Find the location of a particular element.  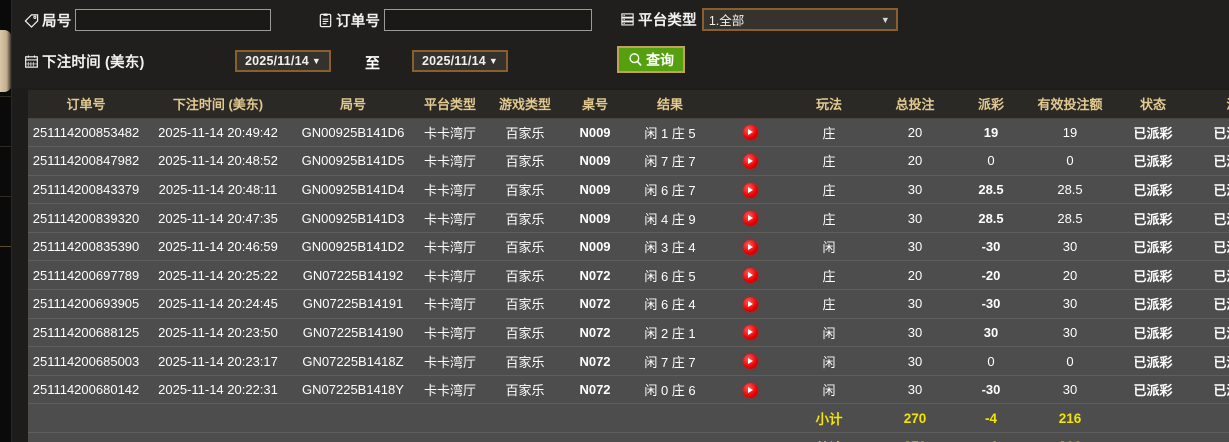

col-header-result: 结果 is located at coordinates (670, 104).